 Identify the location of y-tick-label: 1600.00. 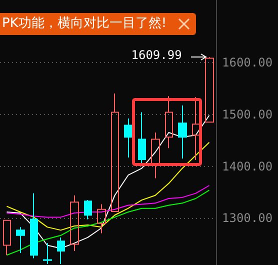
(247, 62).